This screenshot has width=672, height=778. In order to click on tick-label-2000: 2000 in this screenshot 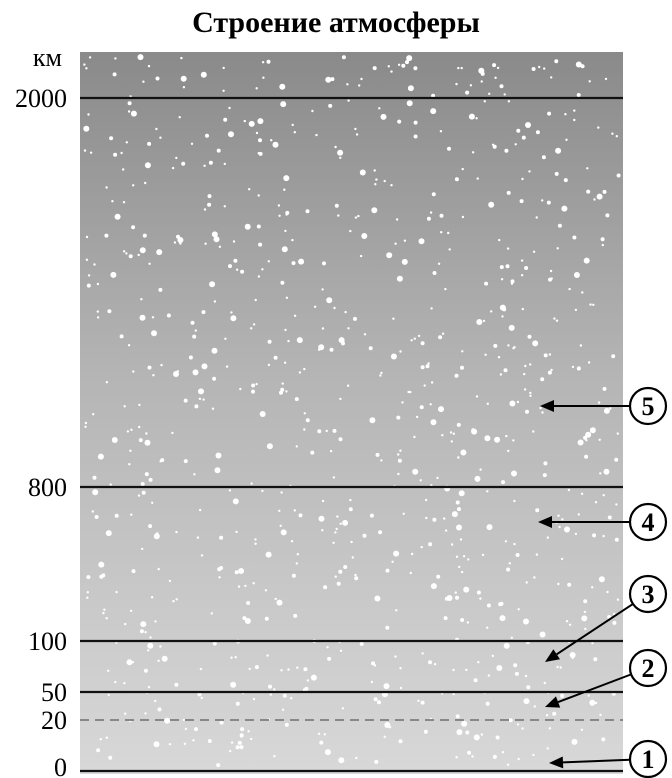, I will do `click(41, 98)`.